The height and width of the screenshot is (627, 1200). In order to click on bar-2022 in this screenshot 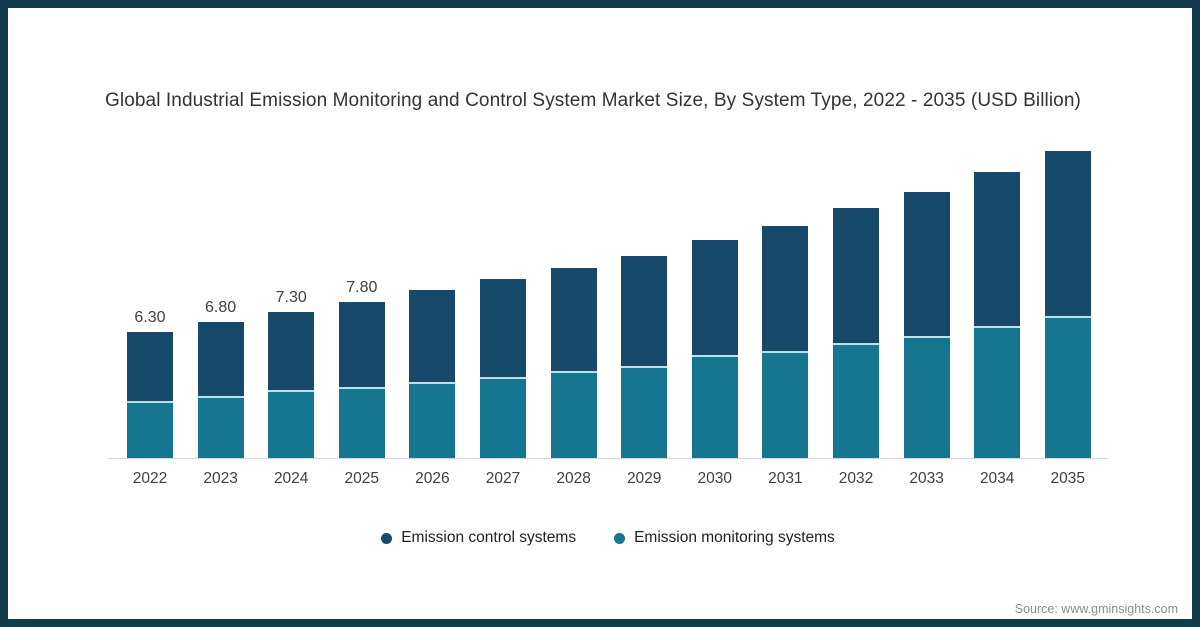, I will do `click(150, 395)`.